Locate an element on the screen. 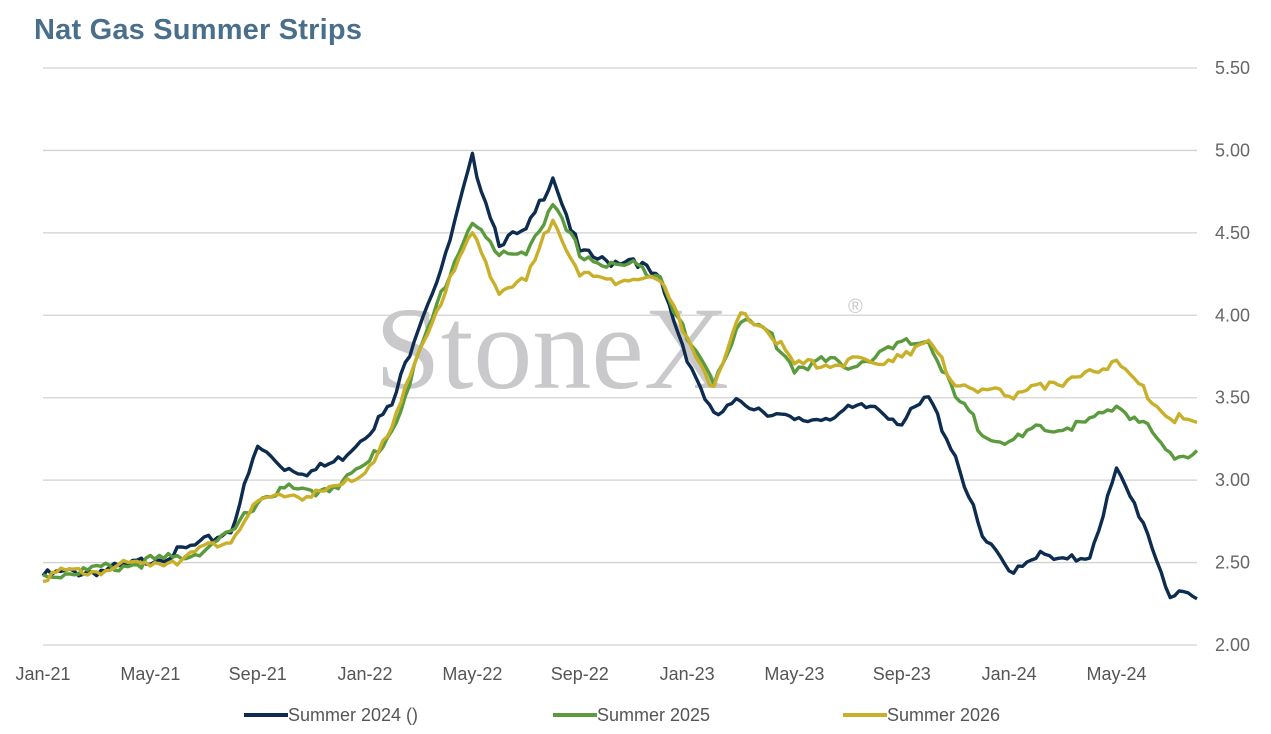 This screenshot has width=1271, height=734. x-tick-label: Sep-23 is located at coordinates (902, 674).